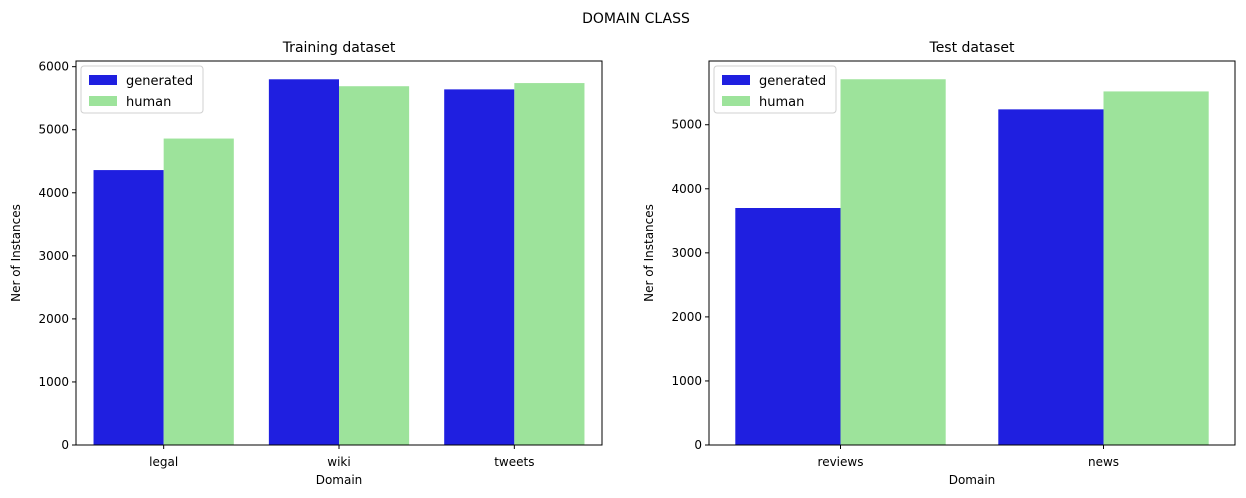  I want to click on chart-1-ytick-label: 3000, so click(686, 253).